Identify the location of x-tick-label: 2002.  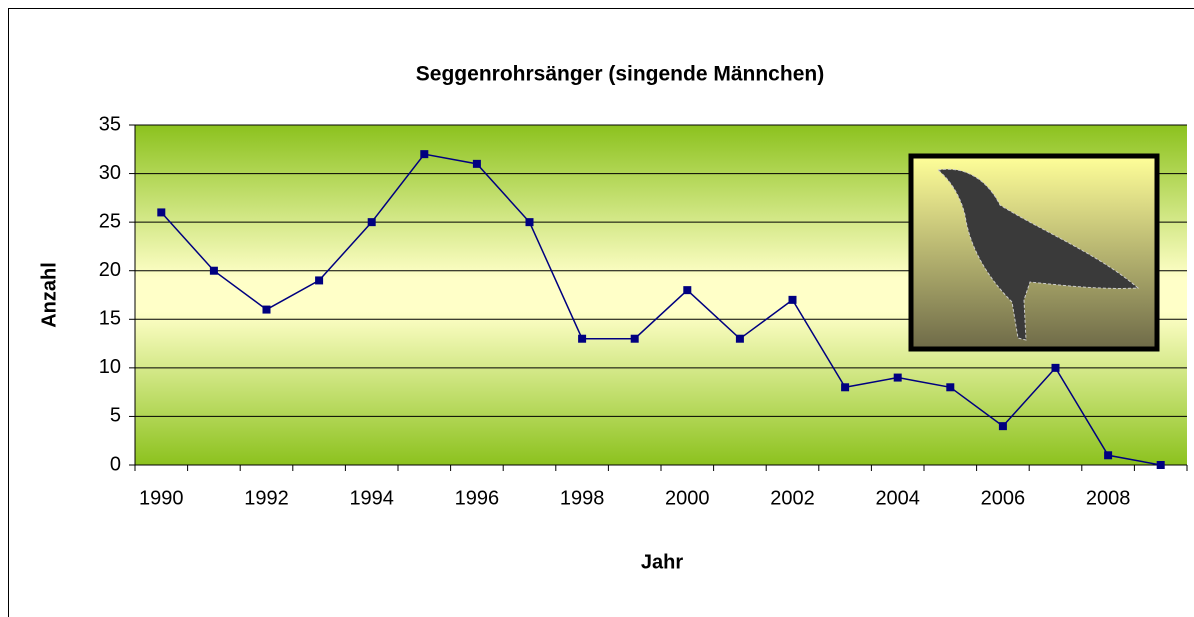
(792, 498).